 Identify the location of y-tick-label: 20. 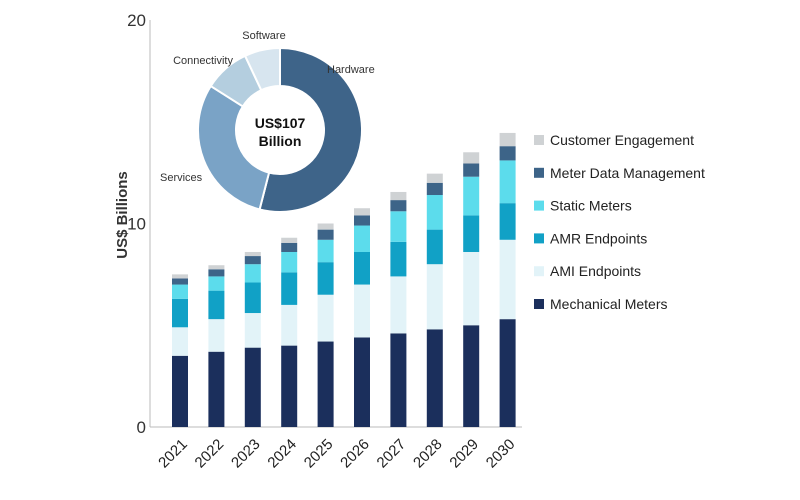
(136, 20).